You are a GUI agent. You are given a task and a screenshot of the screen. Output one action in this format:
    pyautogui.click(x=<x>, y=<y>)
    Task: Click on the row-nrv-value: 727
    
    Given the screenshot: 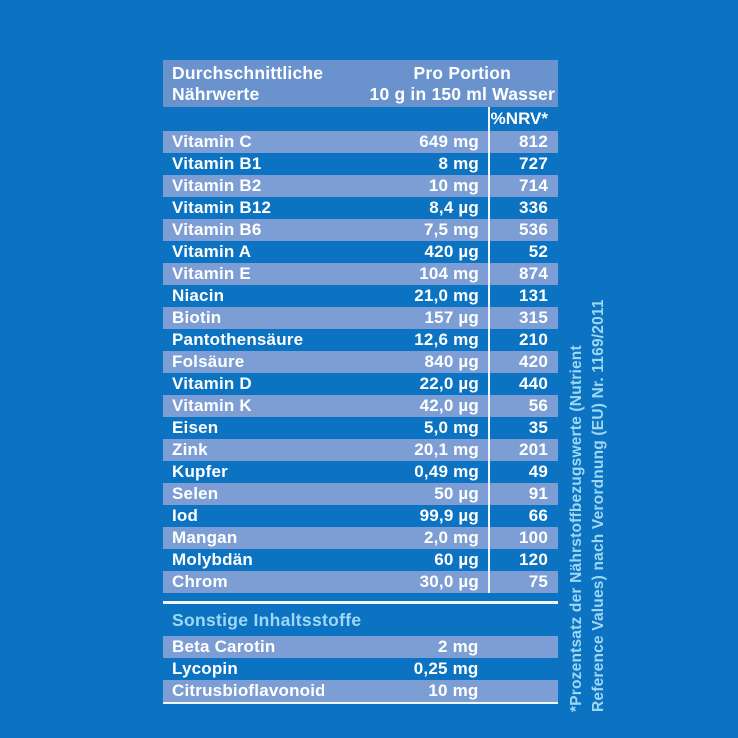 What is the action you would take?
    pyautogui.click(x=523, y=164)
    